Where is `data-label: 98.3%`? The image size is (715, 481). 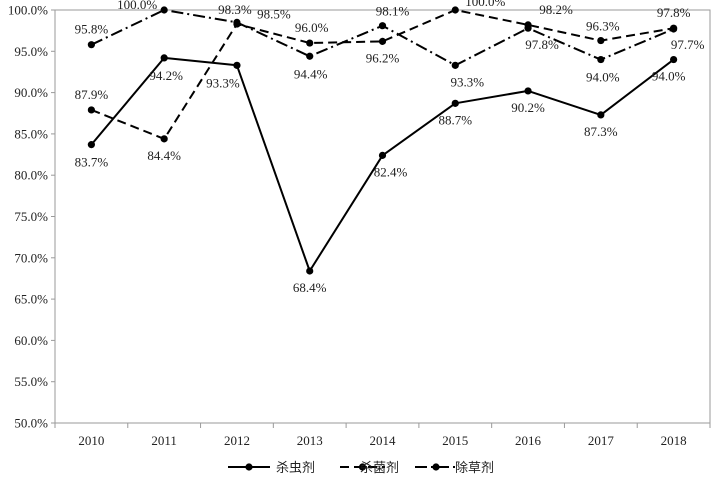
data-label: 98.3% is located at coordinates (235, 9).